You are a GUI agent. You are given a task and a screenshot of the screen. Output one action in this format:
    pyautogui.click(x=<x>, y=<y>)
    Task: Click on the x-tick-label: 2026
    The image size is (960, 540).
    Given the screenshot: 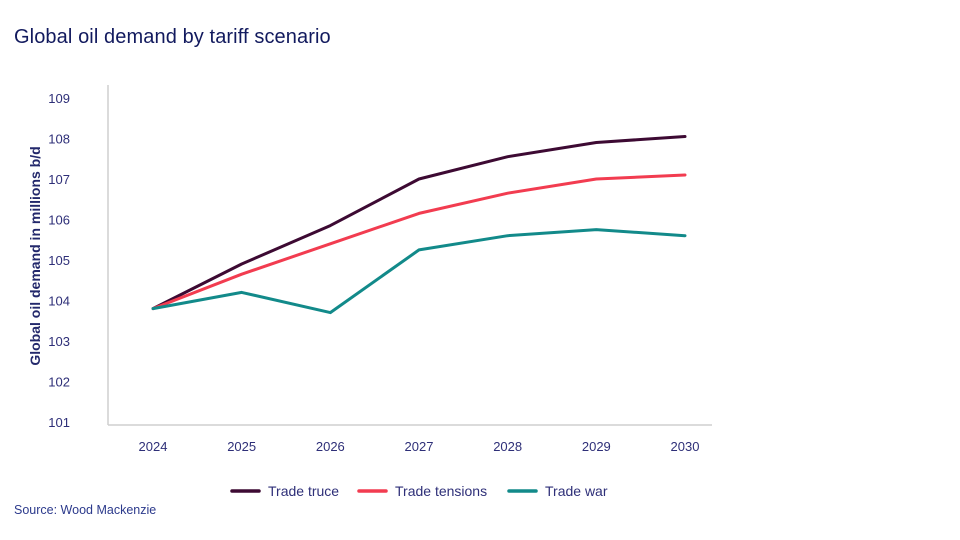 What is the action you would take?
    pyautogui.click(x=330, y=446)
    